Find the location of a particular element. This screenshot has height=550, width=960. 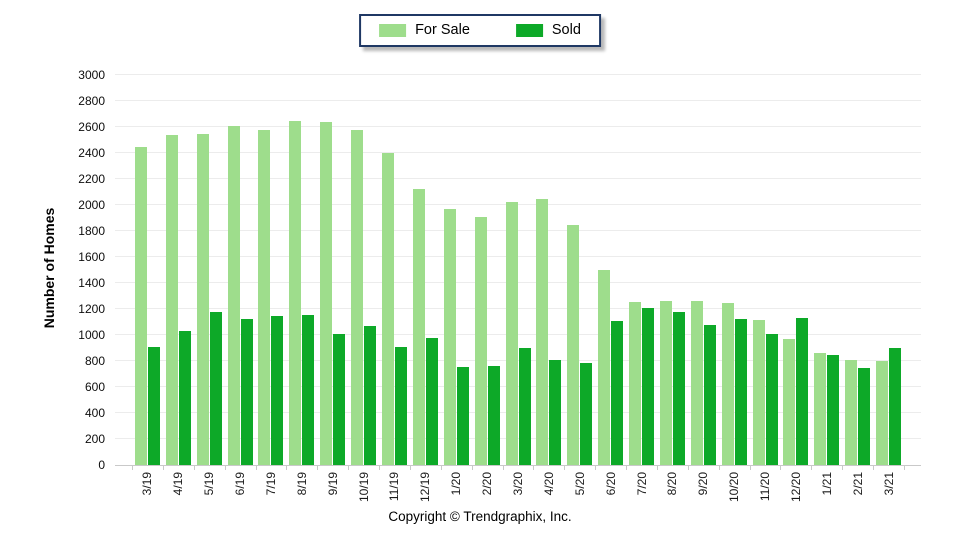

x-axis-label: 3/19 is located at coordinates (147, 484).